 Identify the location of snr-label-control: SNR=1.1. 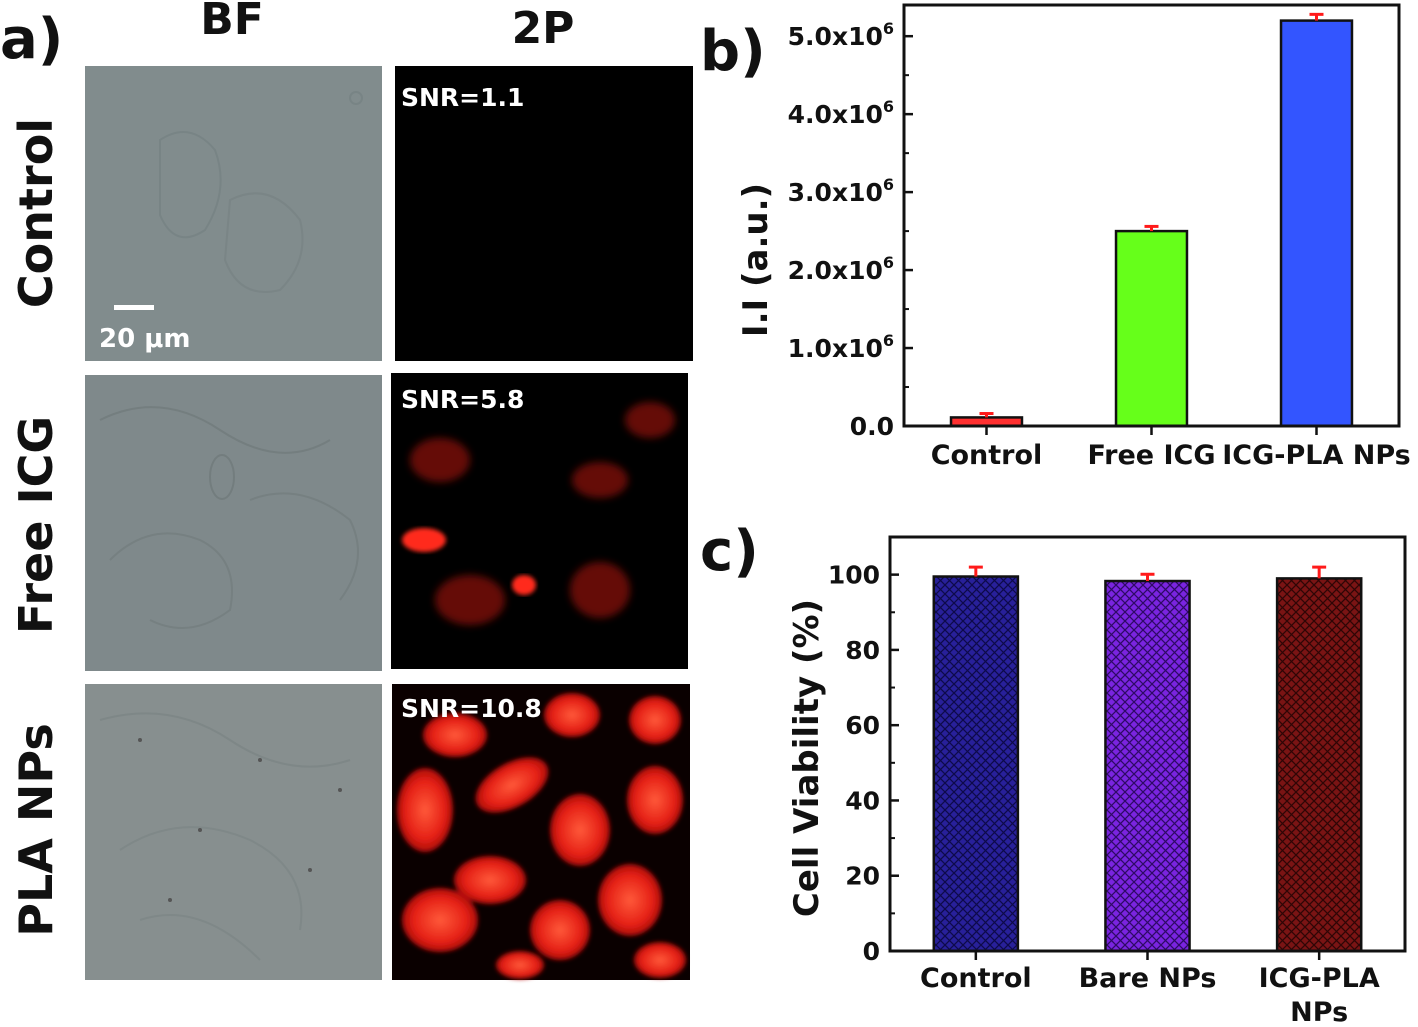
(462, 97).